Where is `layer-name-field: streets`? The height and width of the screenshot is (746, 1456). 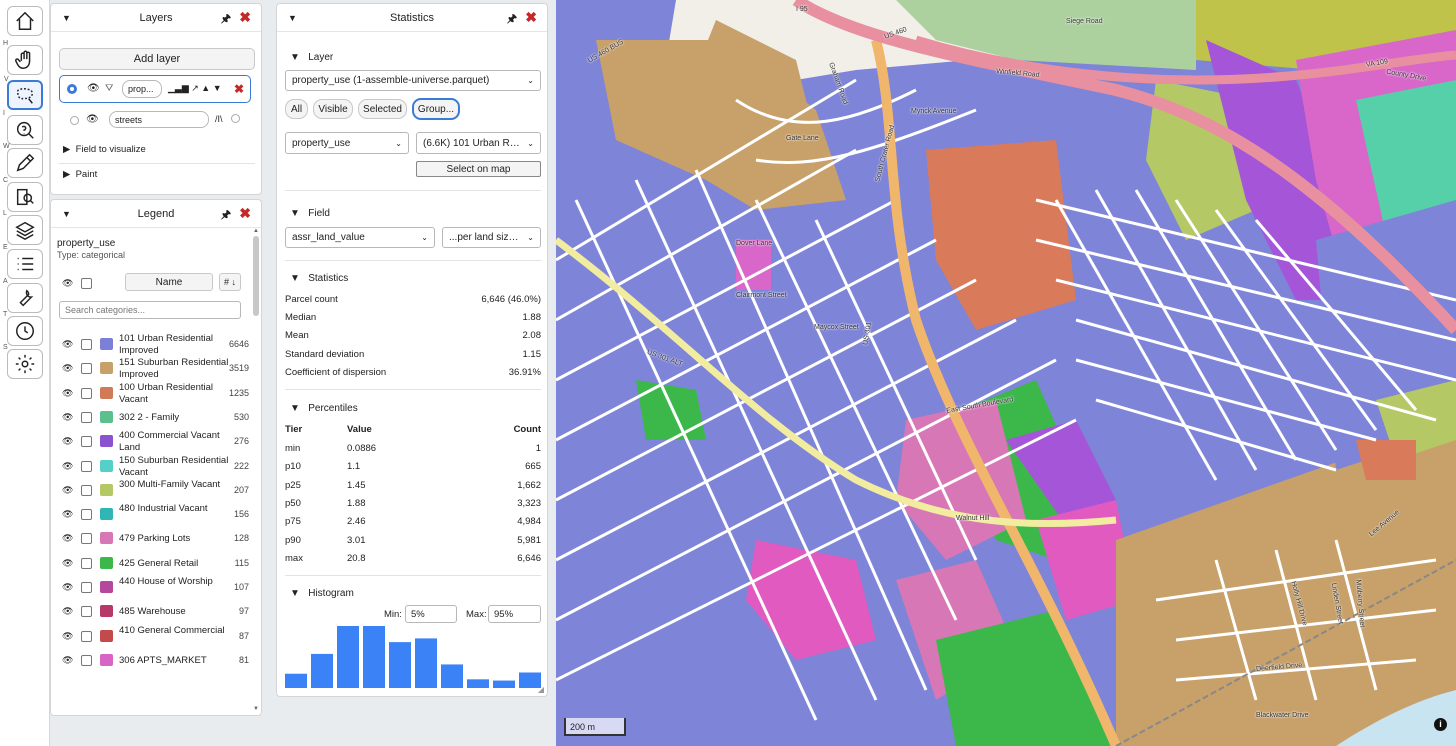 layer-name-field: streets is located at coordinates (159, 119).